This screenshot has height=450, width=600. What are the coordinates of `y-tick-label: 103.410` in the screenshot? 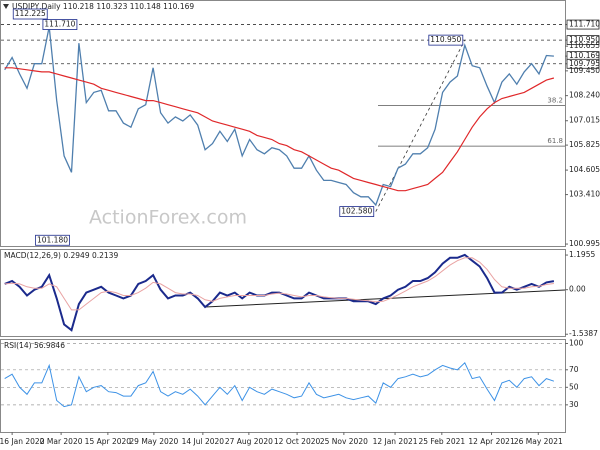 It's located at (584, 194).